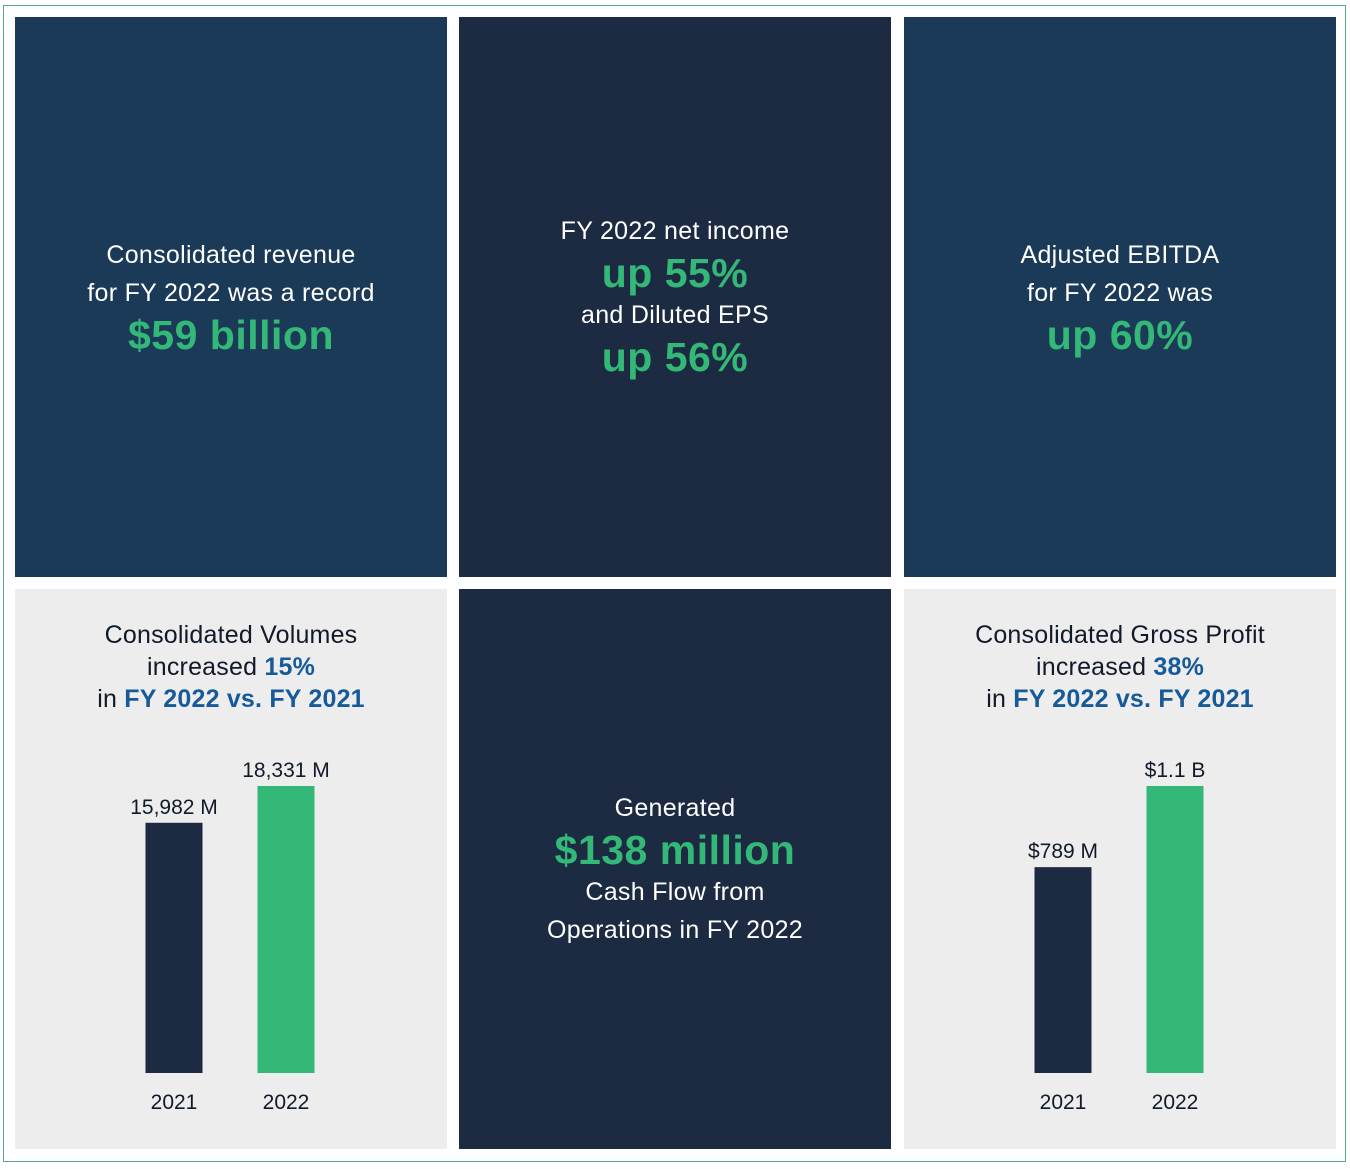 The height and width of the screenshot is (1169, 1350). I want to click on eps-line: and Diluted EPS, so click(675, 315).